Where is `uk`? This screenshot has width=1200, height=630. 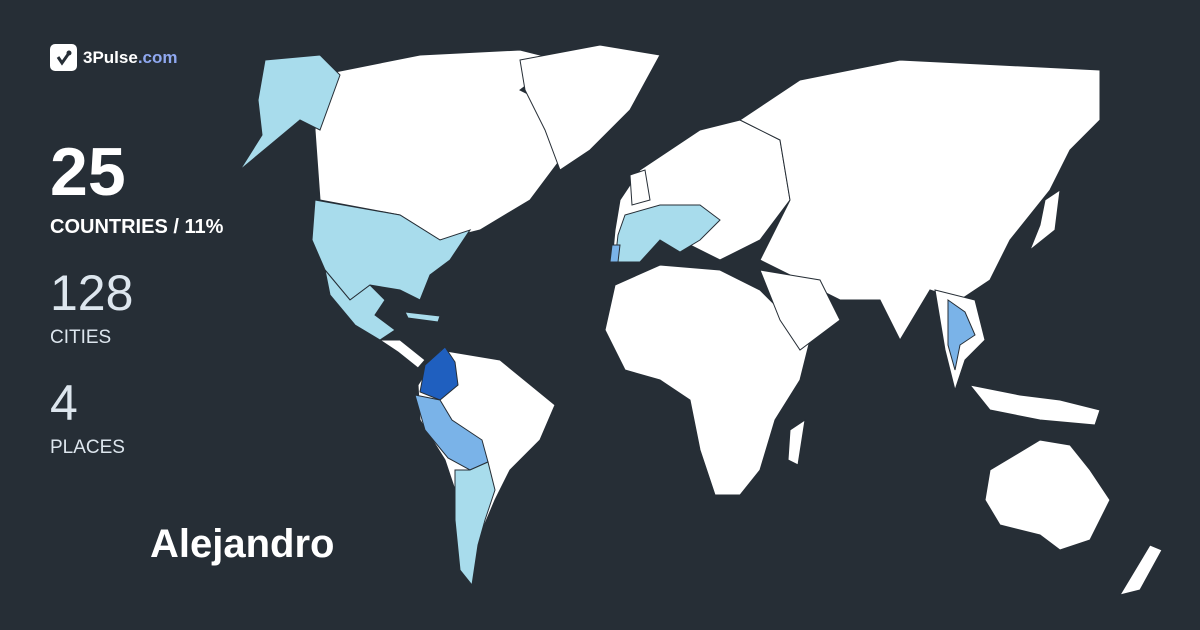
uk is located at coordinates (640, 187).